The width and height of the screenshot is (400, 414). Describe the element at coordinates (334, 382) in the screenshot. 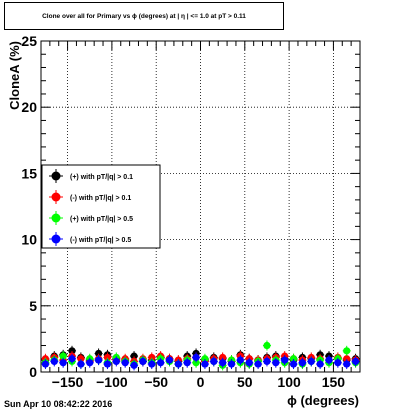

I see `x-tick-label: 150` at that location.